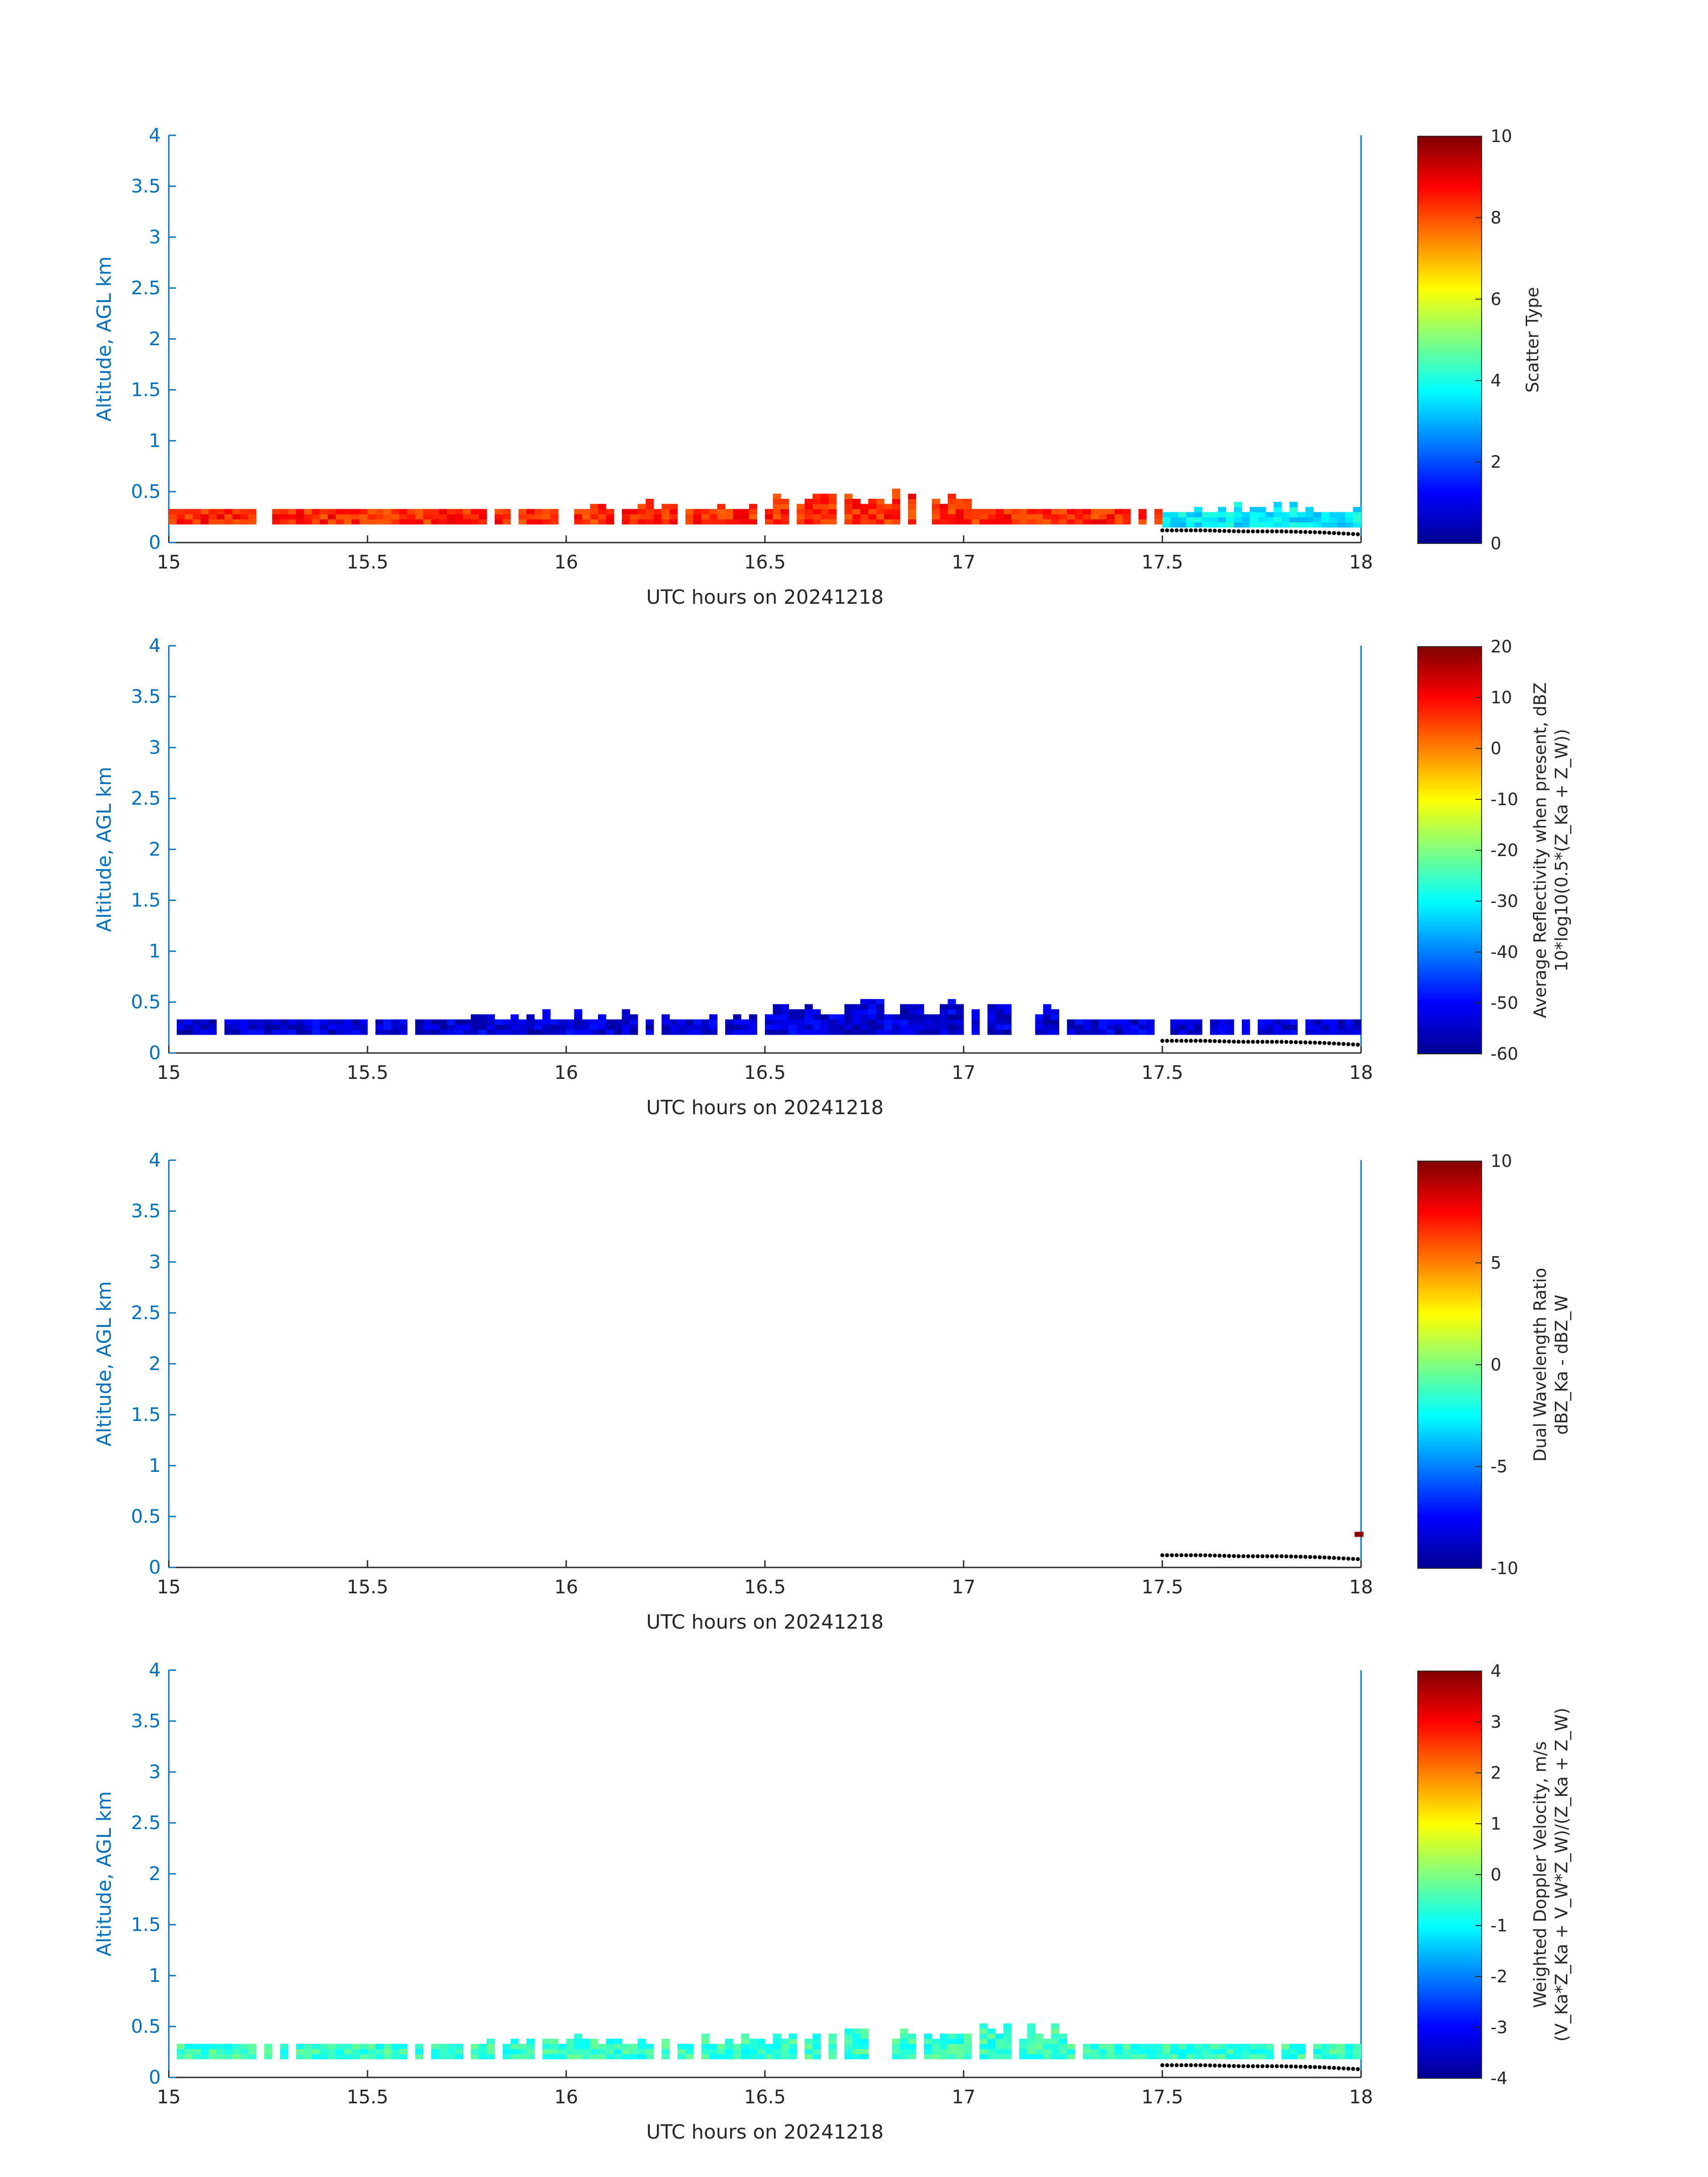 The height and width of the screenshot is (2177, 1708). I want to click on colorbar-label: Scatter Type, so click(1532, 340).